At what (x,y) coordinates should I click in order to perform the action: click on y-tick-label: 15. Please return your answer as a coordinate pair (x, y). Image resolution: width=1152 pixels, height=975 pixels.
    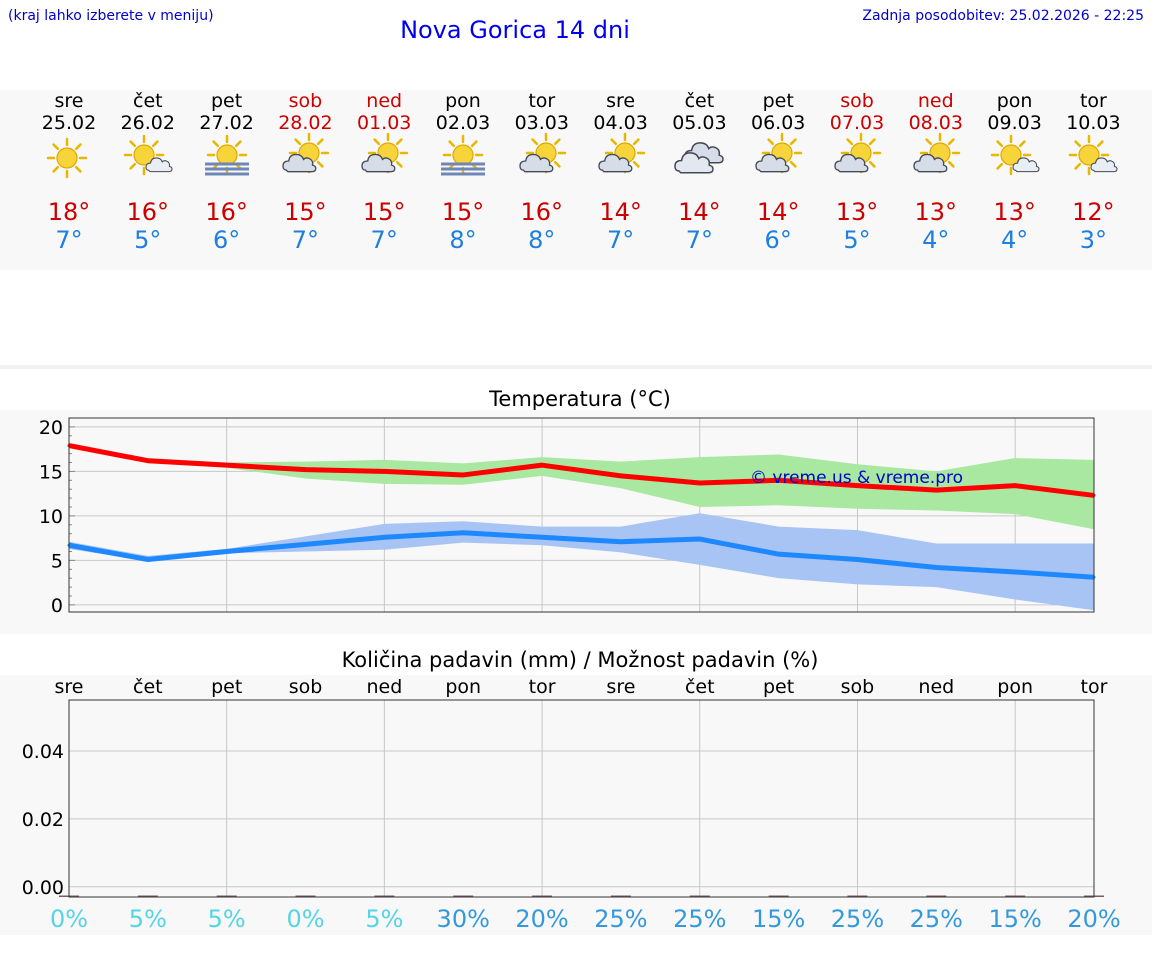
    Looking at the image, I should click on (51, 472).